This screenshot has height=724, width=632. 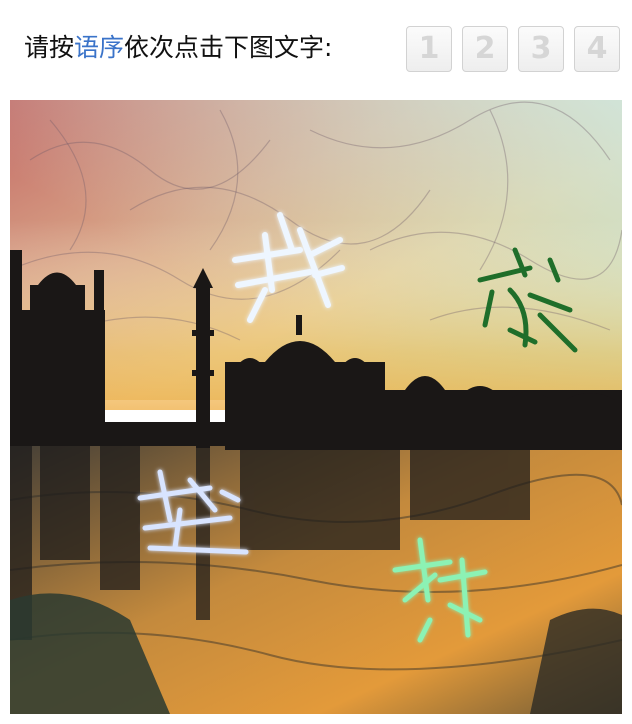 What do you see at coordinates (228, 47) in the screenshot?
I see `instruction-suffix: 依次点击下图文字:` at bounding box center [228, 47].